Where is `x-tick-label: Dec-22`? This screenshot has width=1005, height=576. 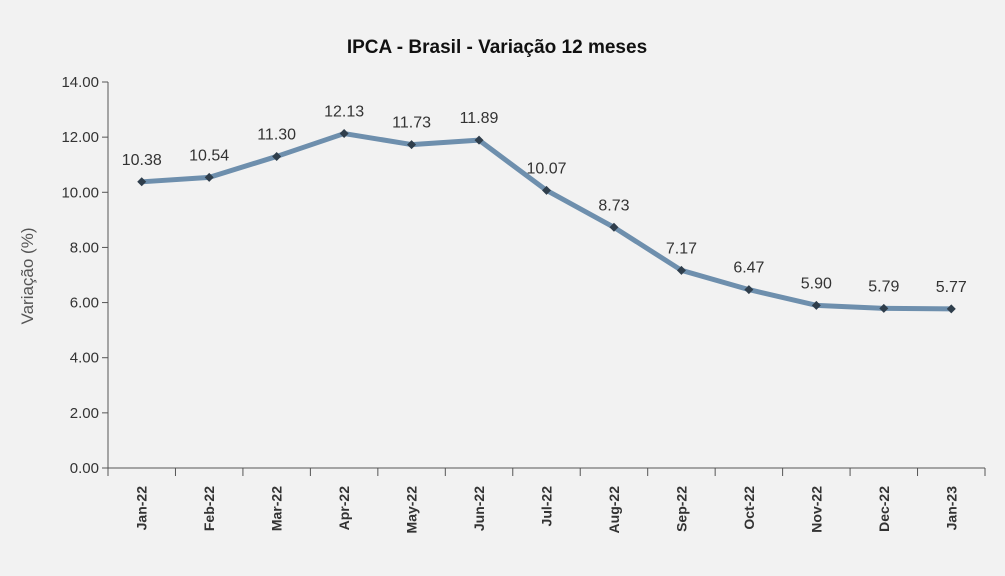
x-tick-label: Dec-22 is located at coordinates (884, 509).